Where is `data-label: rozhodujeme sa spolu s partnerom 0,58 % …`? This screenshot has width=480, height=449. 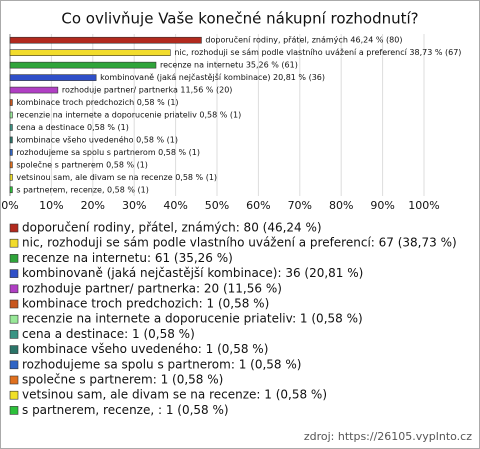 data-label: rozhodujeme sa spolu s partnerom 0,58 % … is located at coordinates (108, 152).